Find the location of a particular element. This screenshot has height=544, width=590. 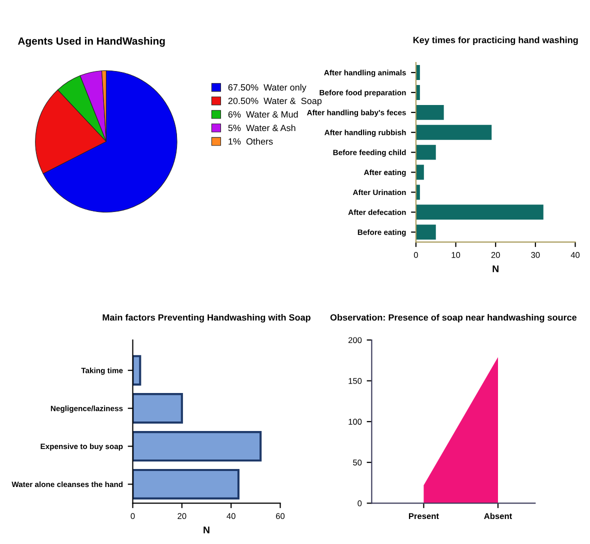

chart-title: Observation: Presence of soap near handwashing source is located at coordinates (453, 318).